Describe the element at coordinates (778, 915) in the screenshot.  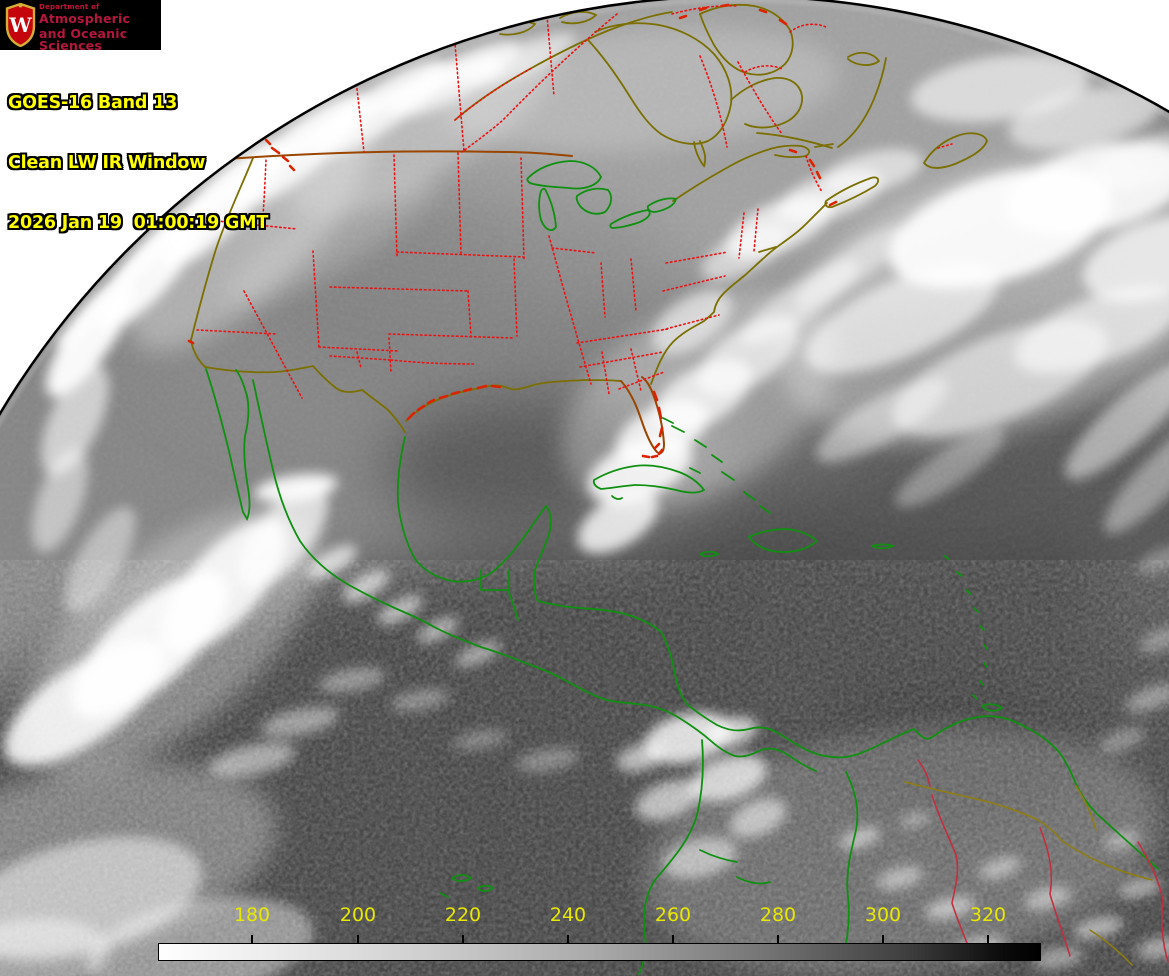
I see `colorbar-label-280: 280` at that location.